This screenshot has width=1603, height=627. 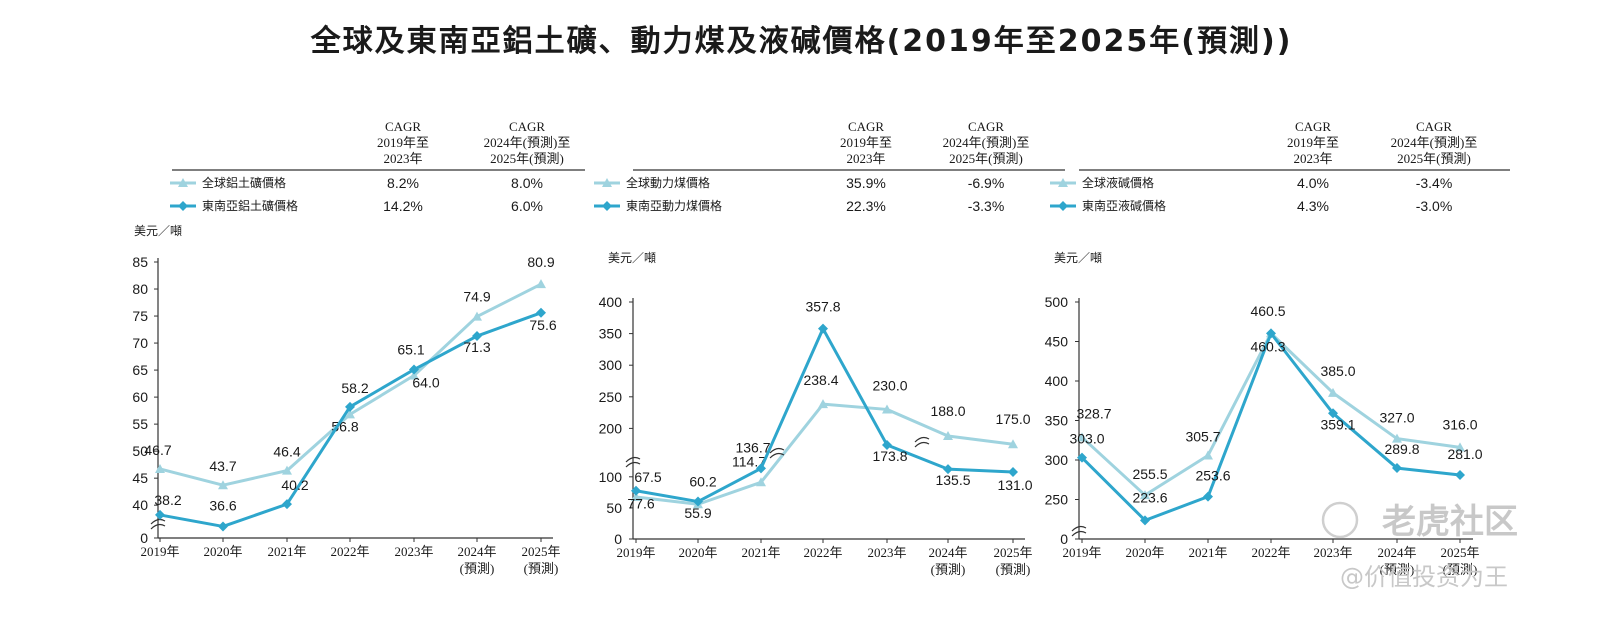 What do you see at coordinates (250, 205) in the screenshot?
I see `legend-label-sea: 東南亞鋁土礦價格` at bounding box center [250, 205].